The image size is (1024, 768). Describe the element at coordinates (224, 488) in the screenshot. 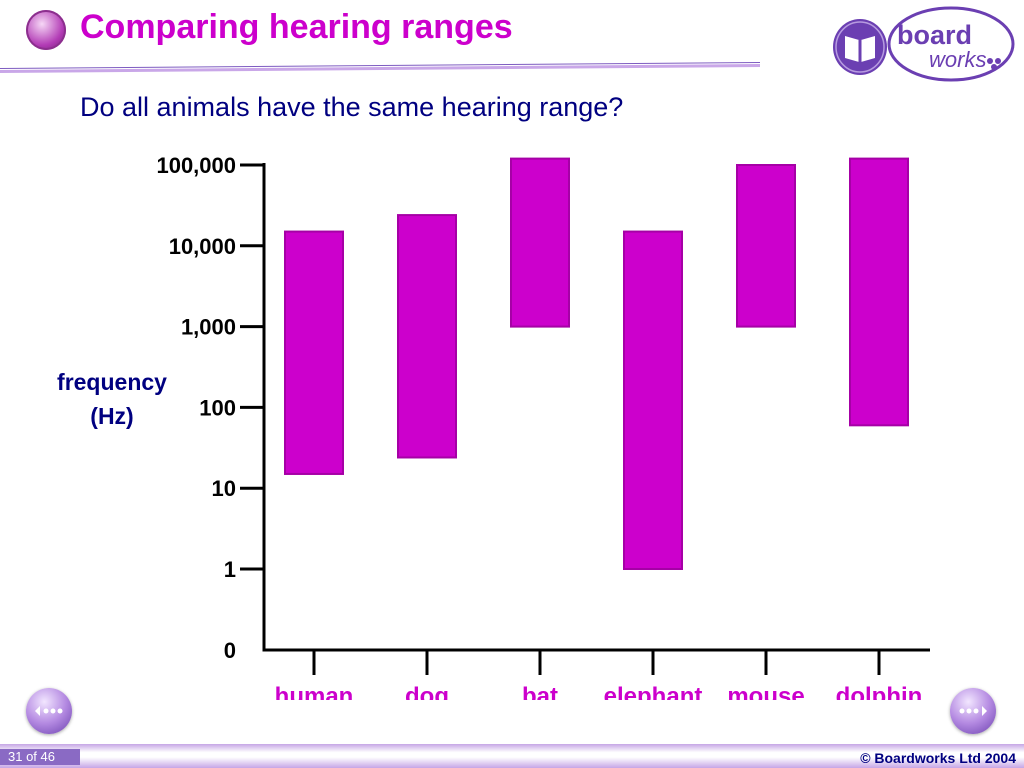

I see `y-tick-label: 10` at that location.